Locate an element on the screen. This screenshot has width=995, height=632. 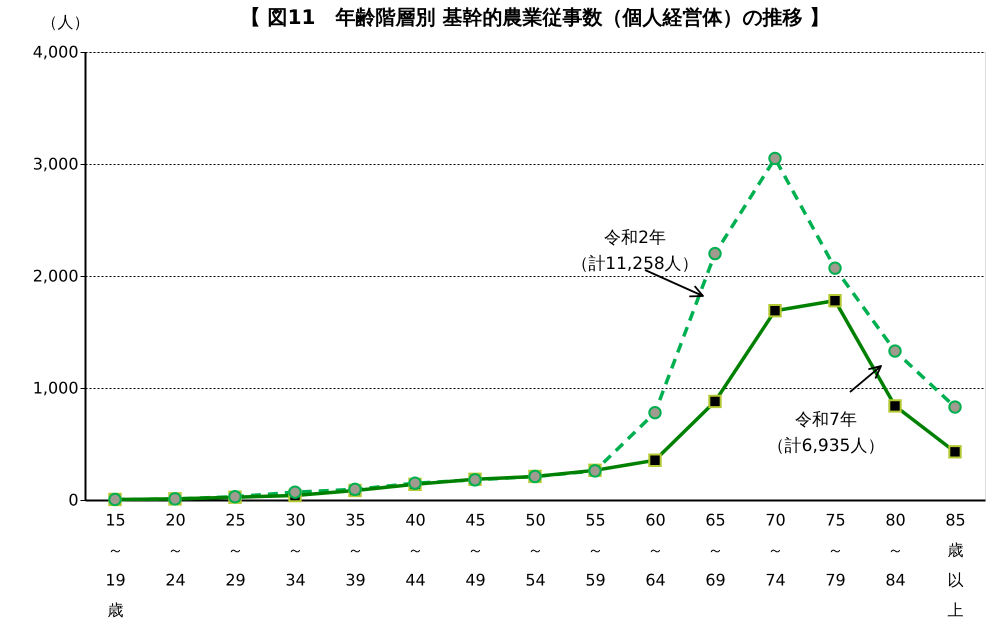
x-tick-label: 20～24 is located at coordinates (175, 550).